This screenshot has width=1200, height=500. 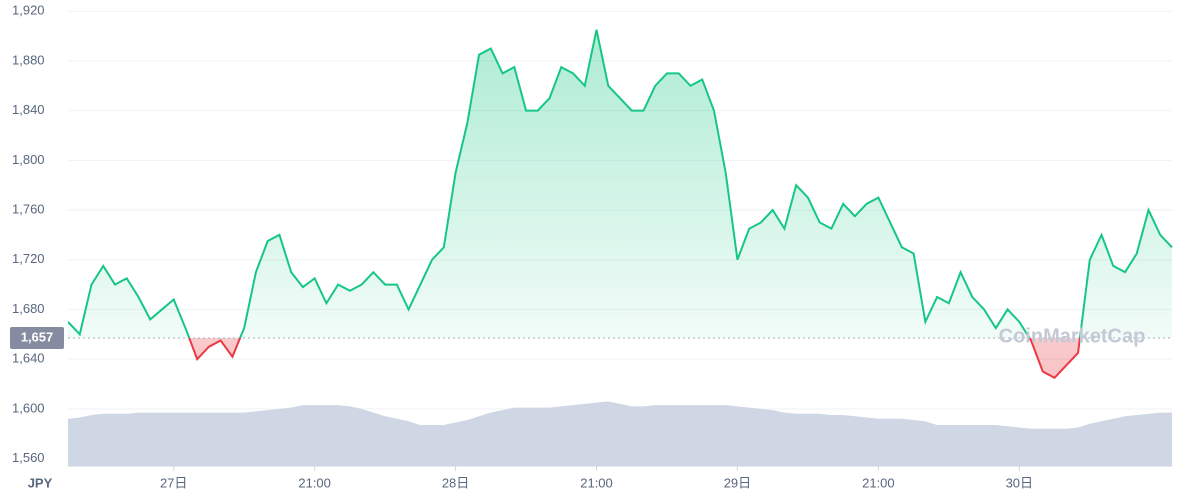 I want to click on y-tick-label: 1,760, so click(x=28, y=208).